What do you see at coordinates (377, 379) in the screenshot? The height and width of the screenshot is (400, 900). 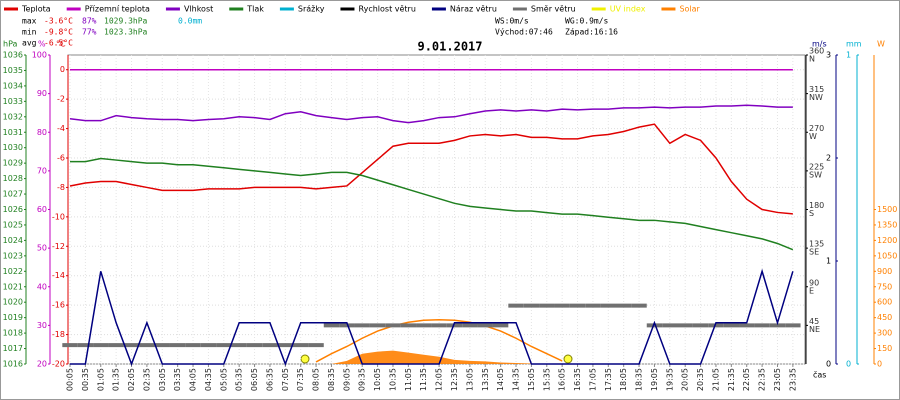 I see `x-tick-label: 10:05` at bounding box center [377, 379].